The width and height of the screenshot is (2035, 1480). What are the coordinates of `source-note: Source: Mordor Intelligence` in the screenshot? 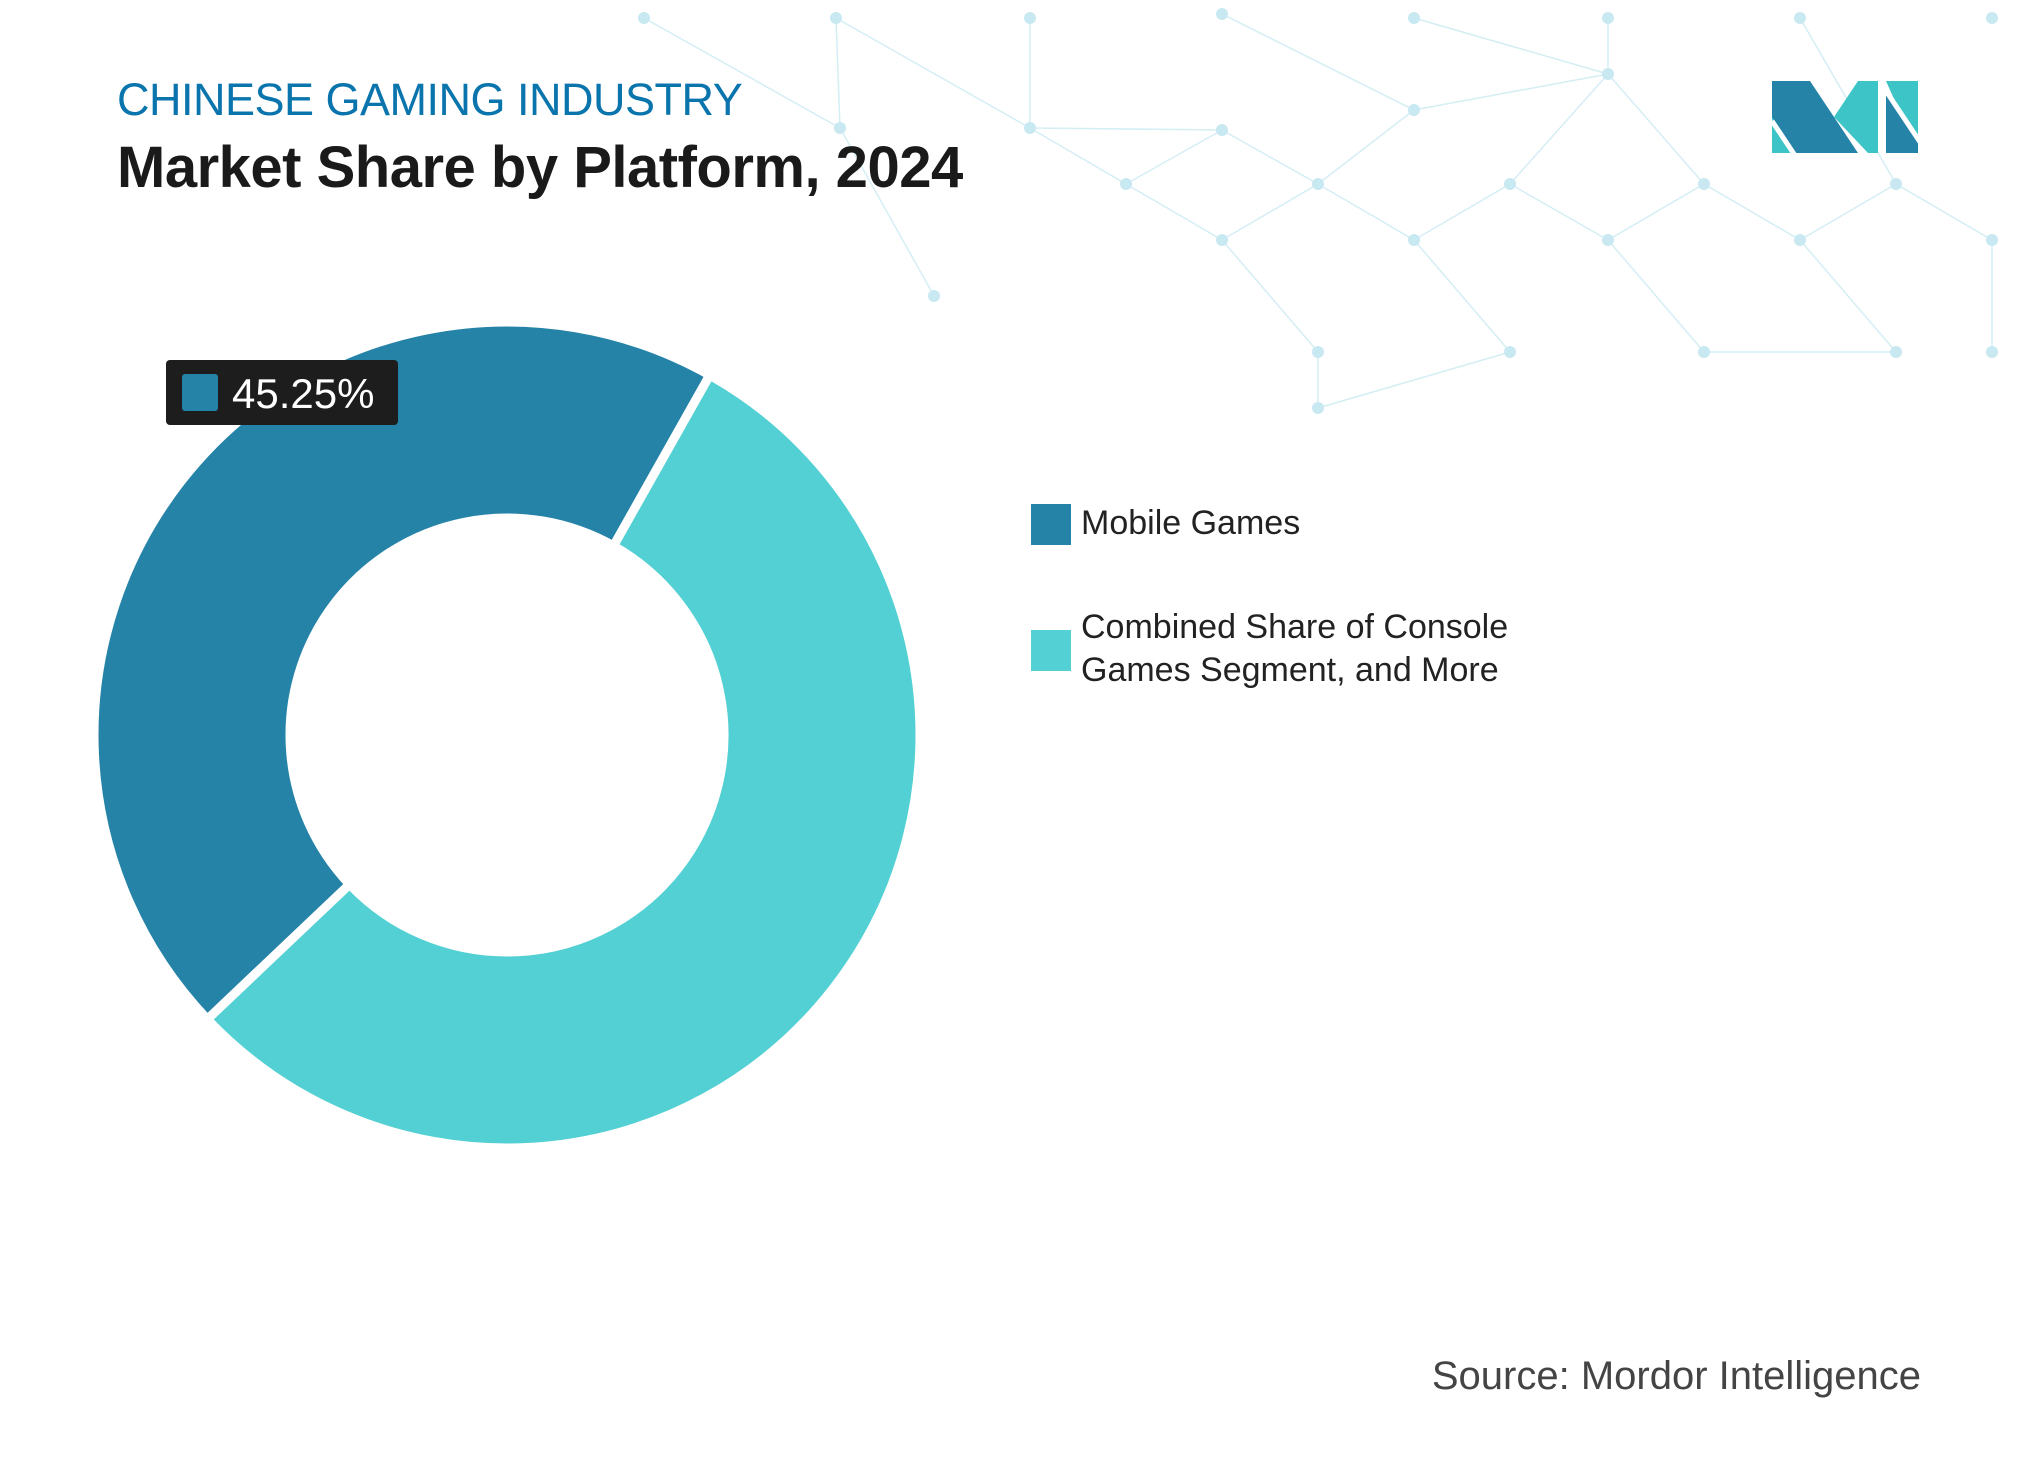 It's located at (1676, 1376).